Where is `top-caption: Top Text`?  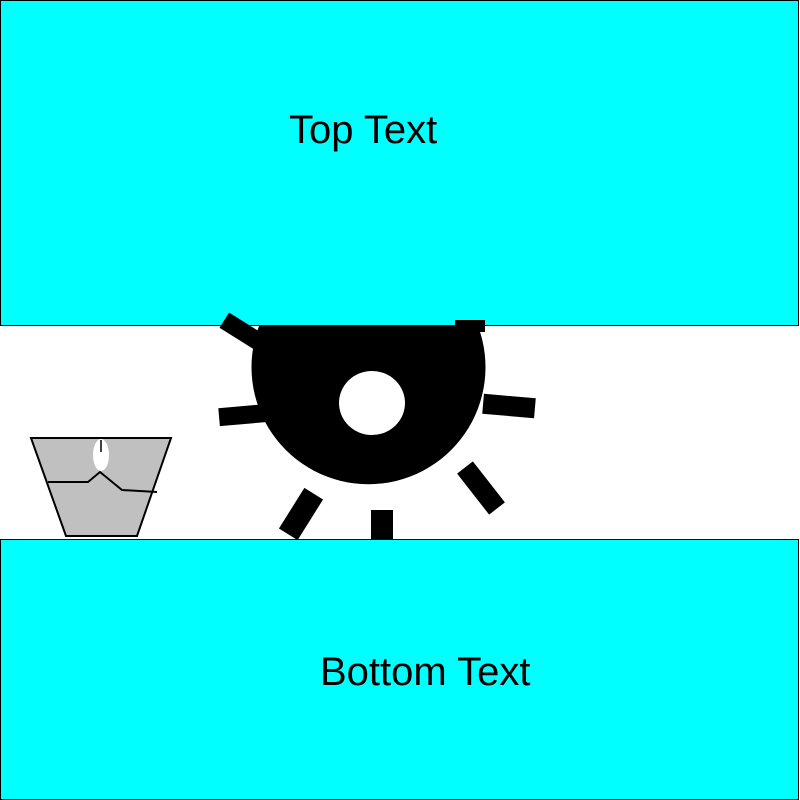 top-caption: Top Text is located at coordinates (363, 130).